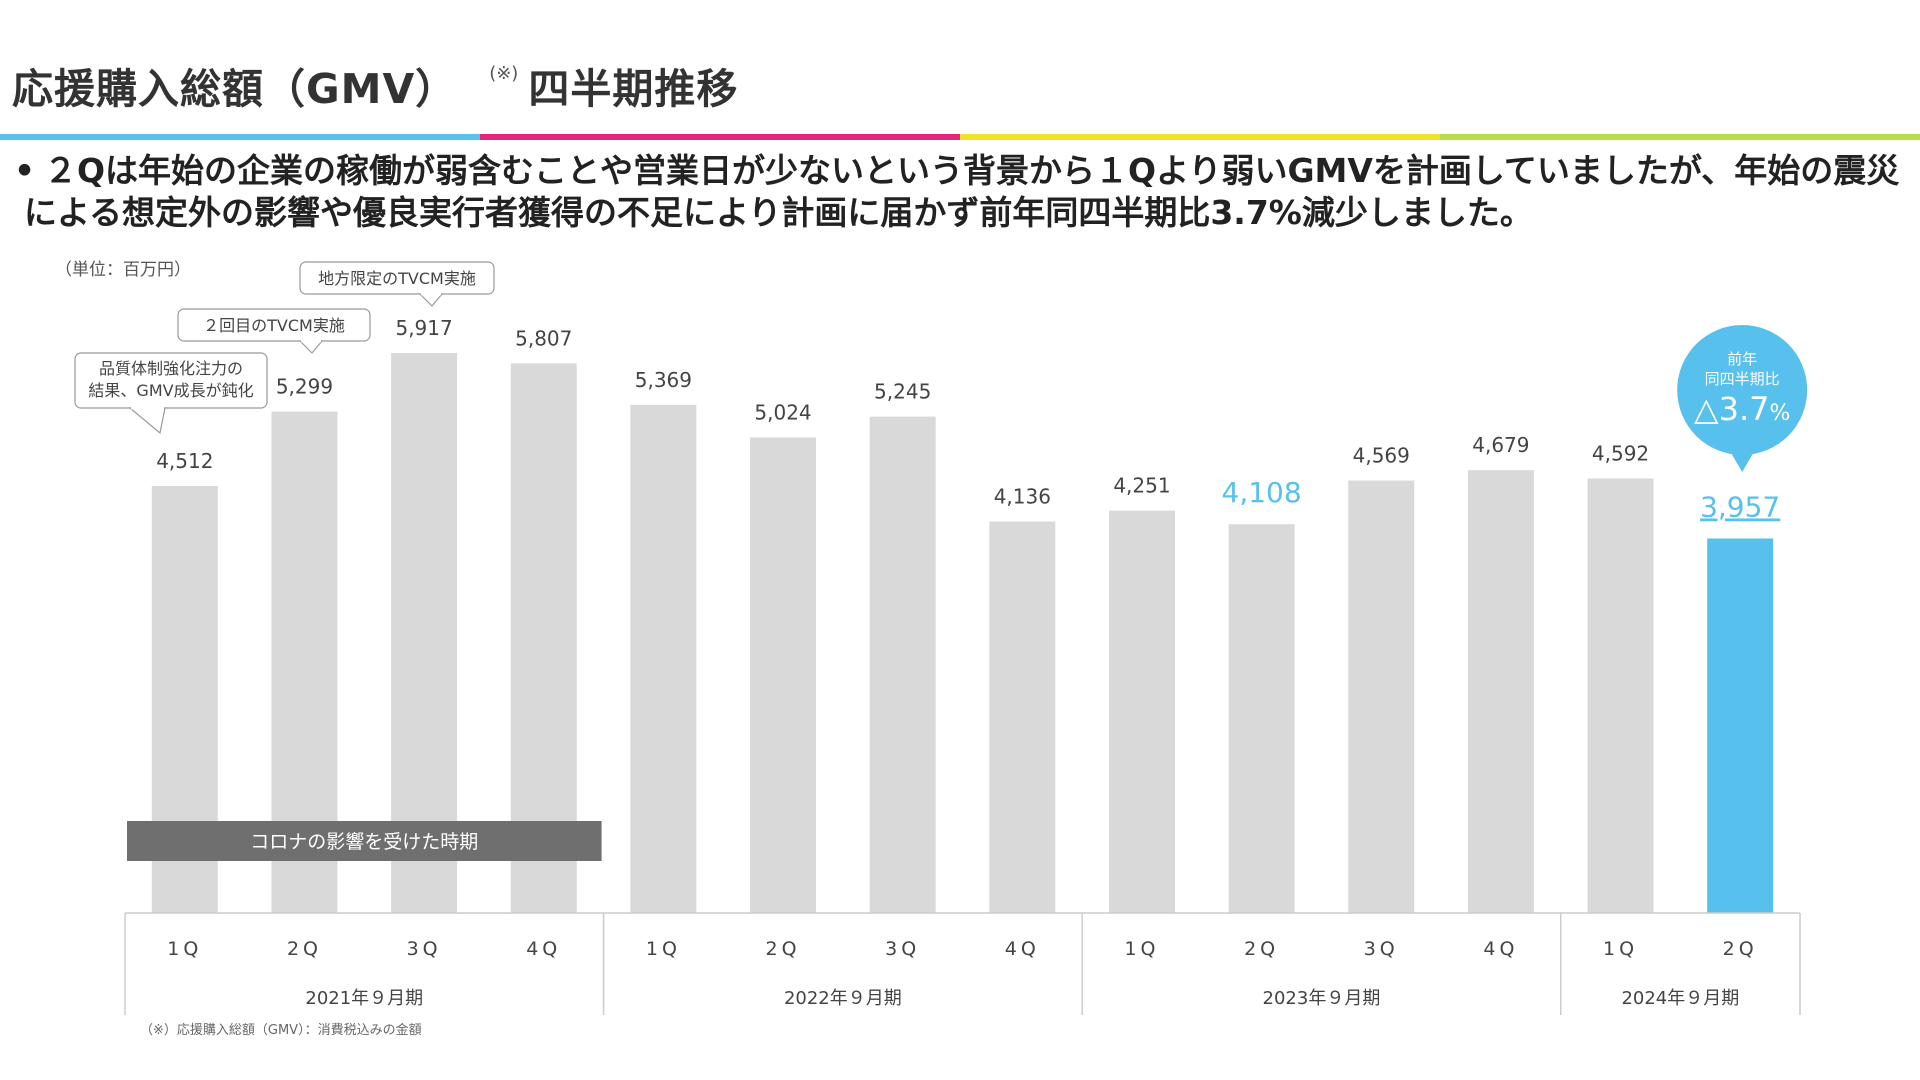  I want to click on quarter-tick-4: 1Q, so click(663, 949).